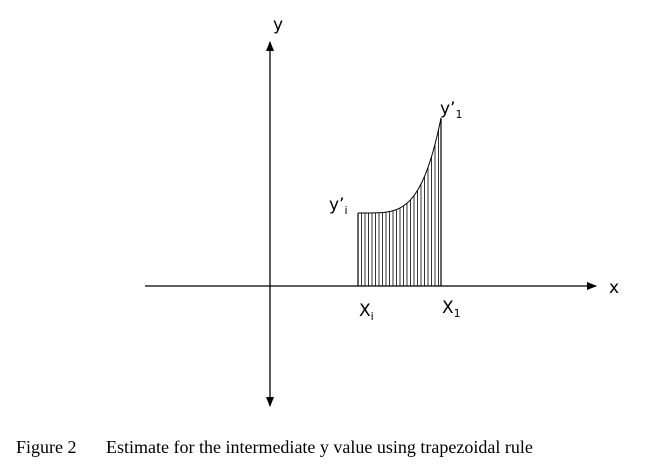 This screenshot has width=654, height=464. I want to click on hatching, so click(400, 207).